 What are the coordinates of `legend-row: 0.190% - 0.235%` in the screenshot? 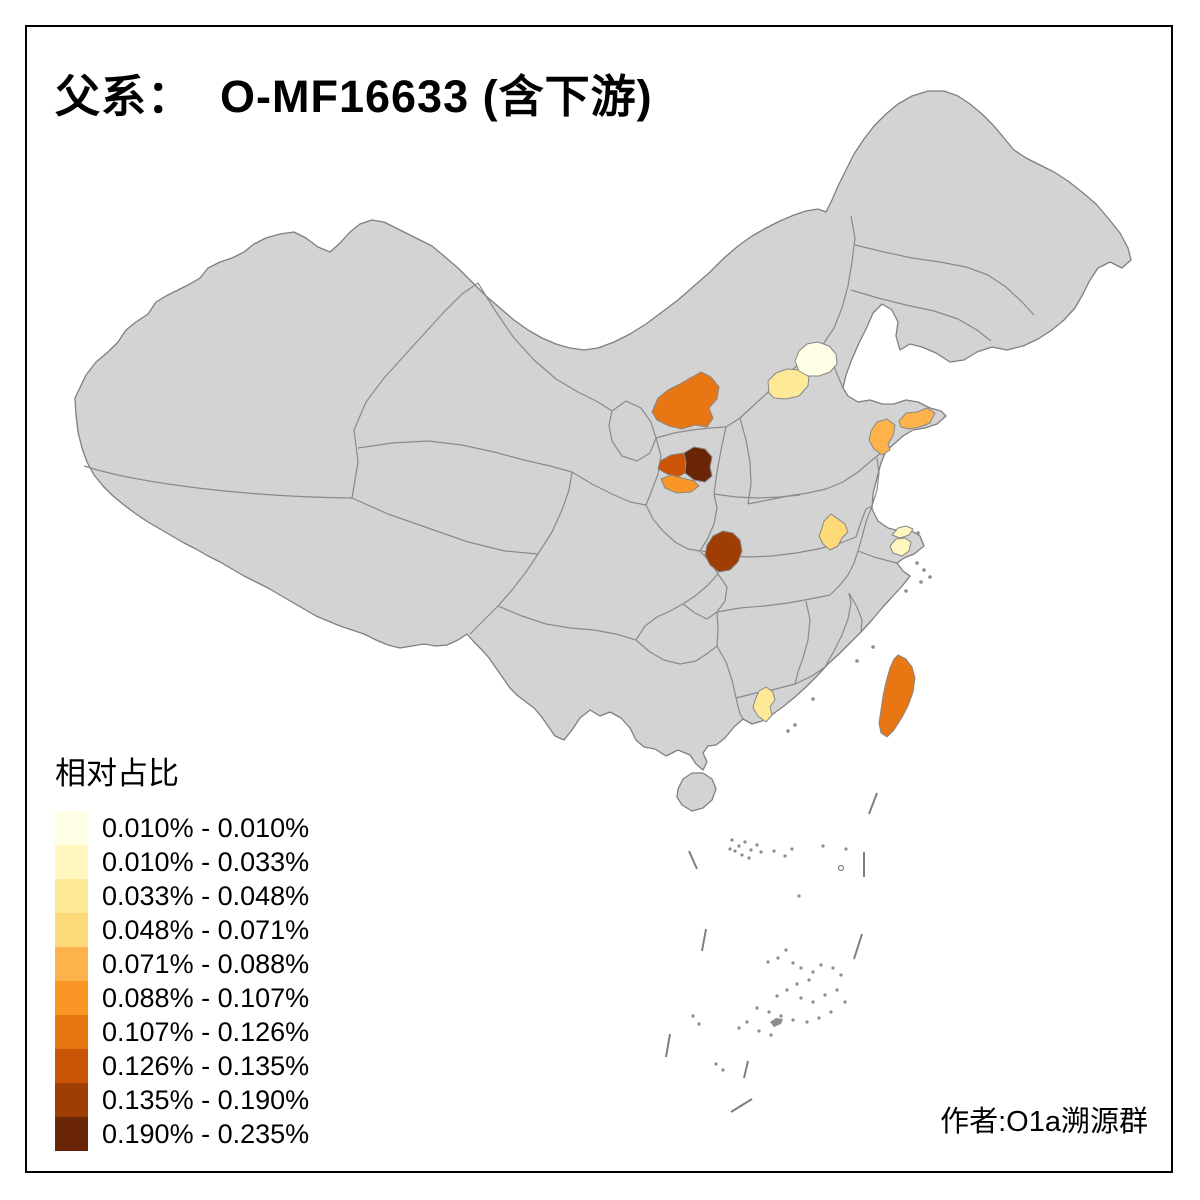 It's located at (182, 1134).